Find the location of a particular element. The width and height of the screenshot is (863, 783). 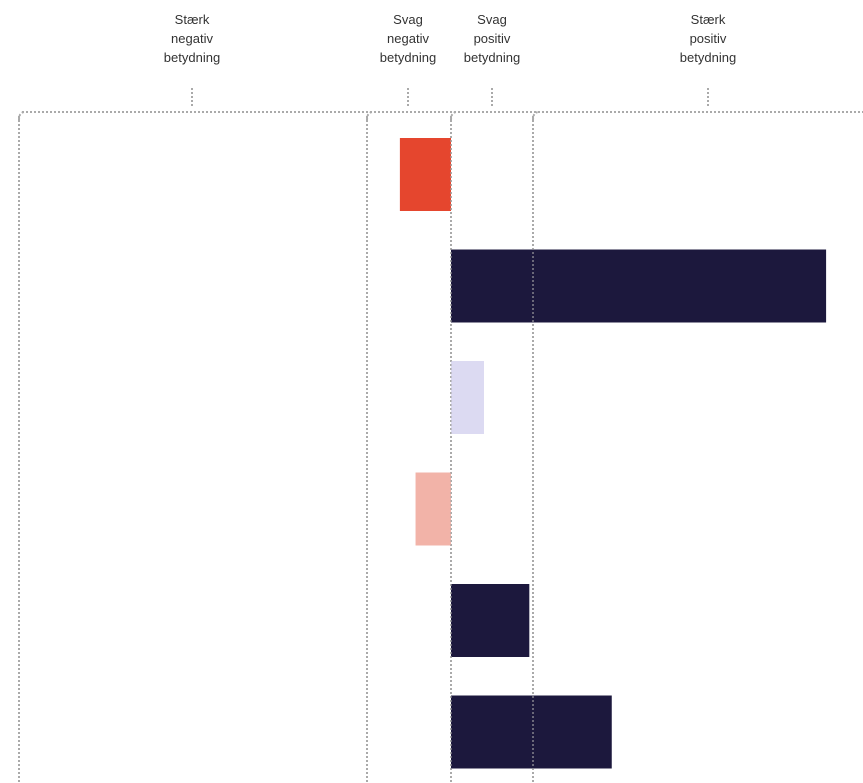

zone-label-weak-negative: Svag negativ betydning is located at coordinates (408, 38).